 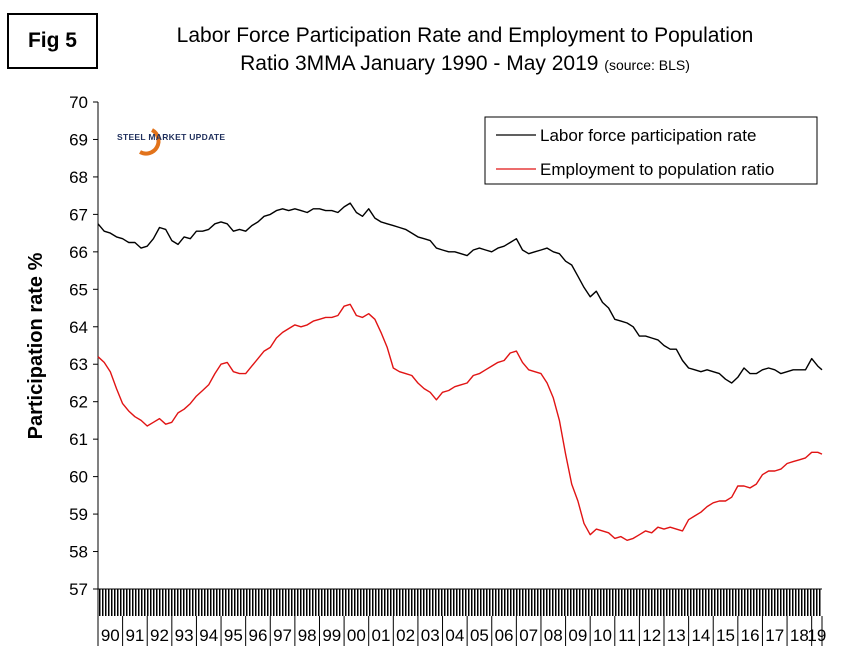 I want to click on y-tick-label: 61, so click(x=78, y=439).